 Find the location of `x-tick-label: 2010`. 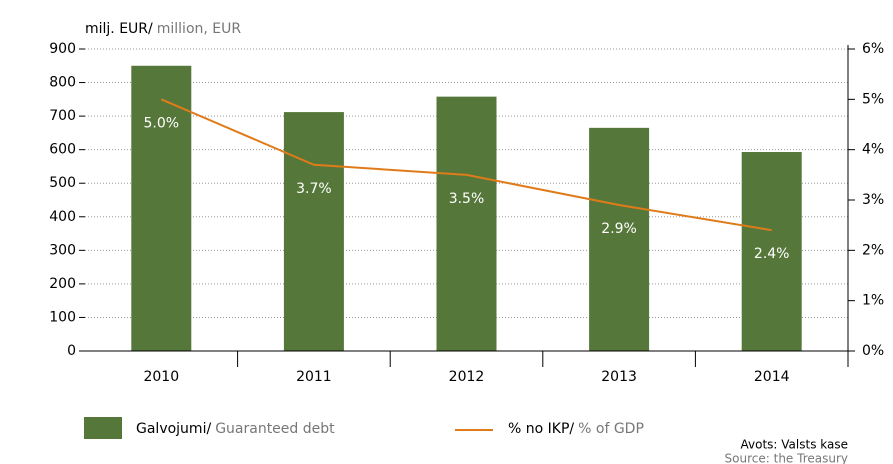

x-tick-label: 2010 is located at coordinates (161, 377).